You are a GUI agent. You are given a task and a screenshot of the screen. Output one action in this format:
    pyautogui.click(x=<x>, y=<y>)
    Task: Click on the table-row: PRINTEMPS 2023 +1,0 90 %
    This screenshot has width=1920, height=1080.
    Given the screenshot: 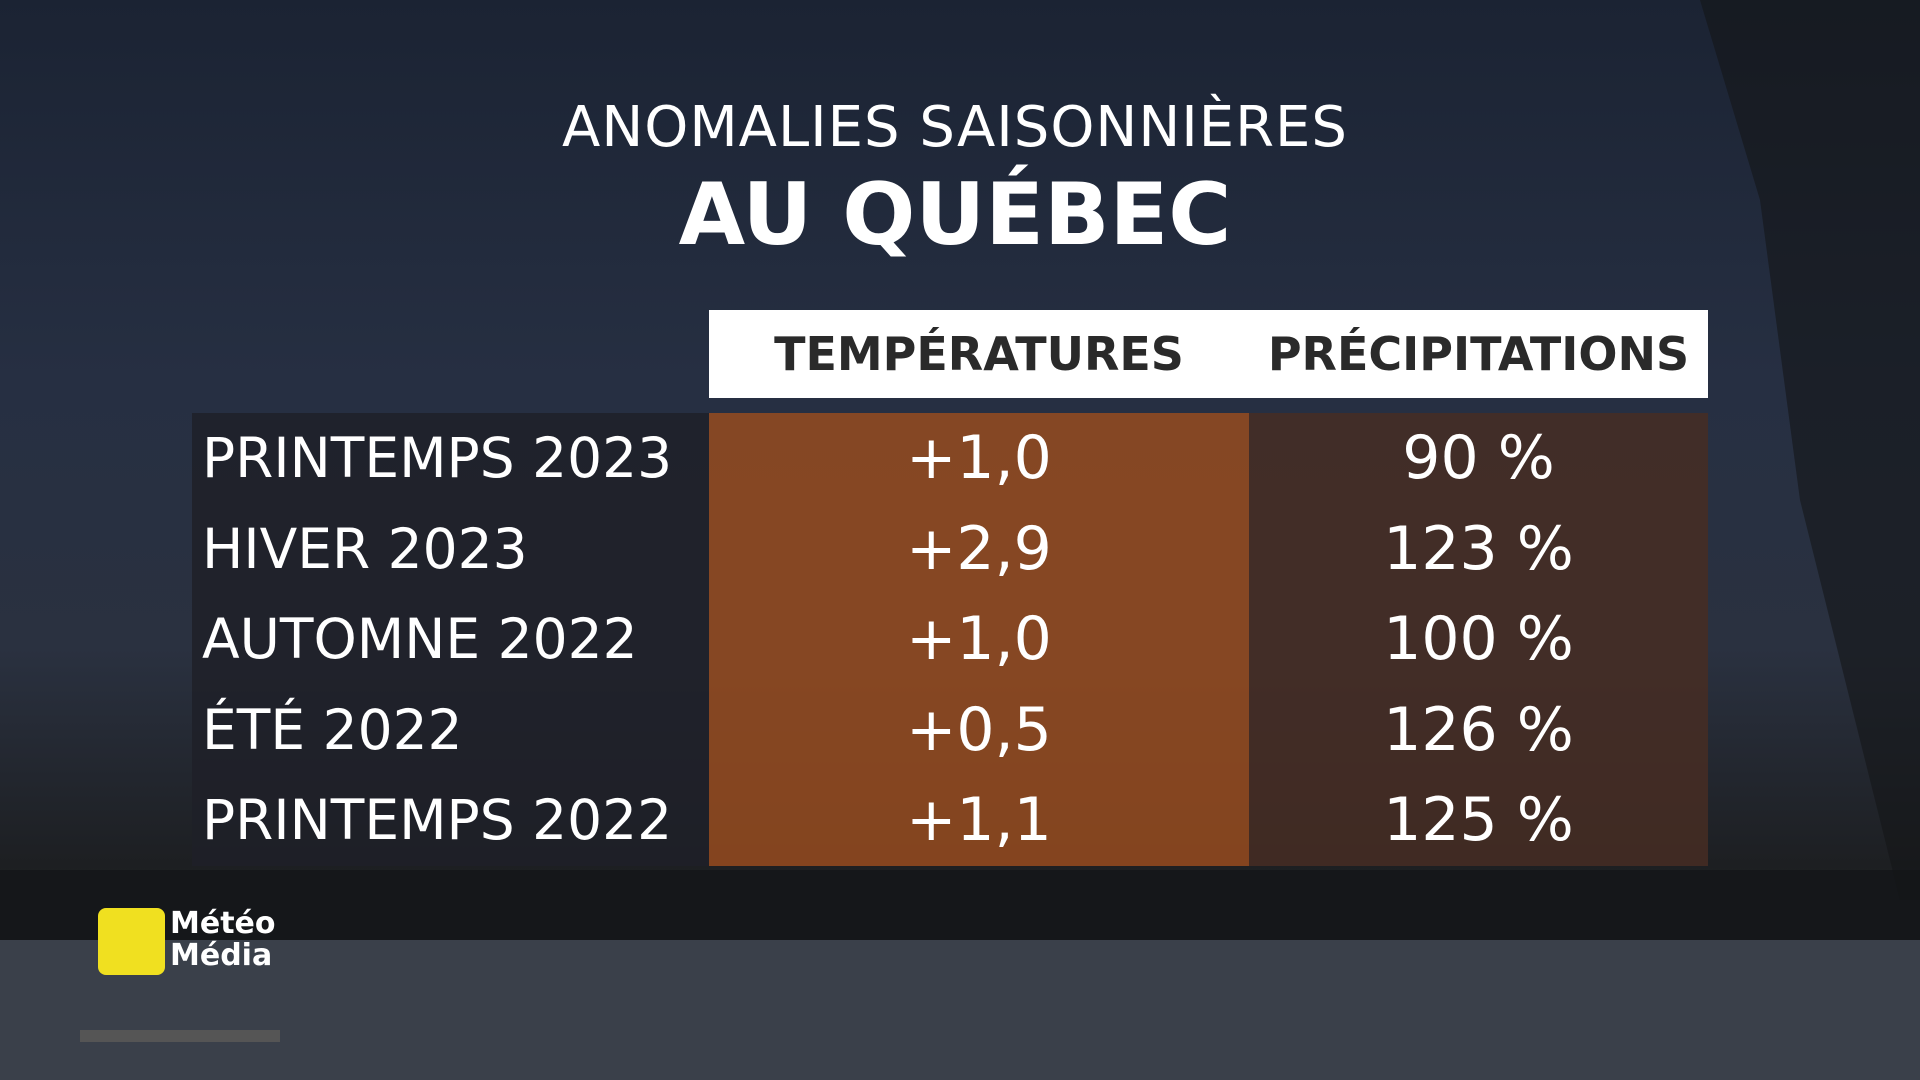 What is the action you would take?
    pyautogui.click(x=950, y=458)
    